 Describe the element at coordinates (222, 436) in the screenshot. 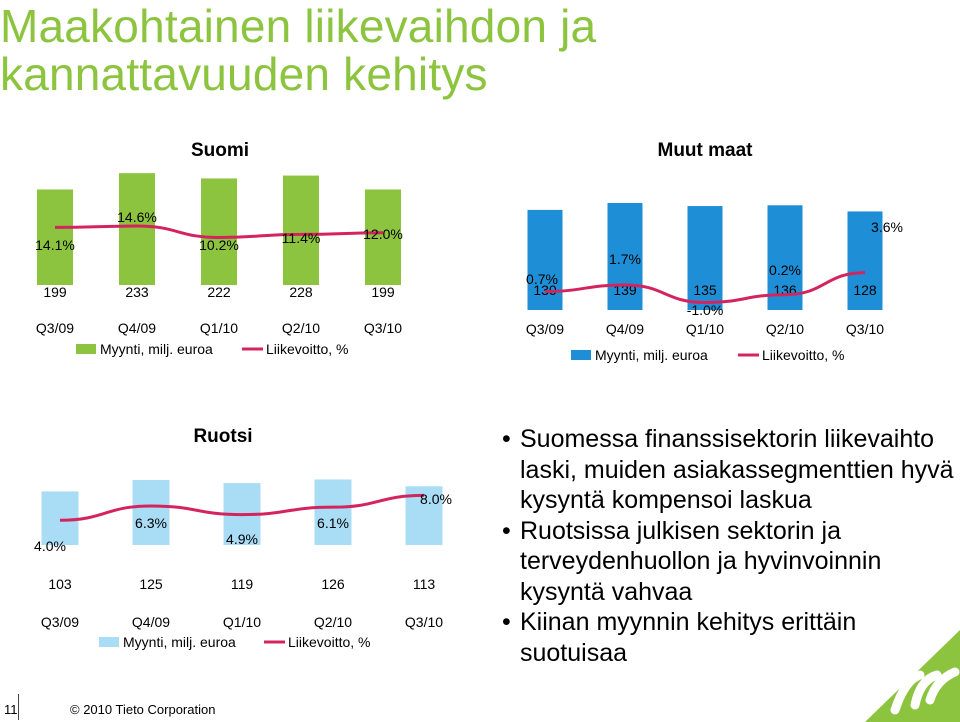

I see `chart-title: Ruotsi` at that location.